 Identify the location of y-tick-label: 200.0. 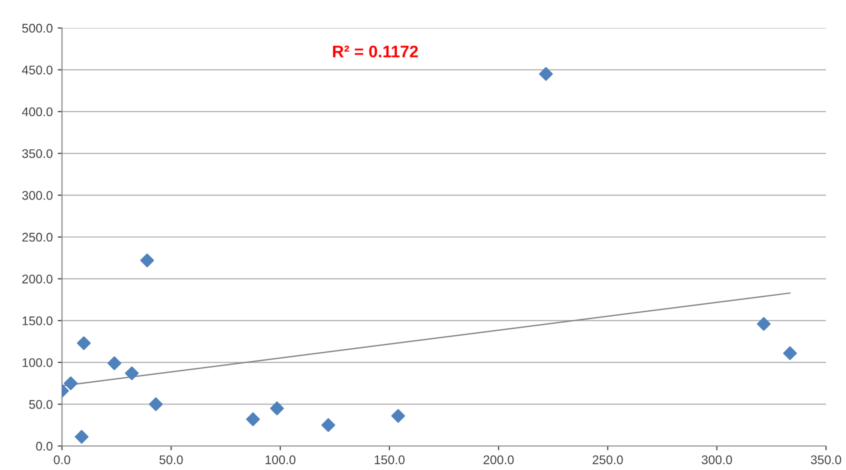
(37, 279).